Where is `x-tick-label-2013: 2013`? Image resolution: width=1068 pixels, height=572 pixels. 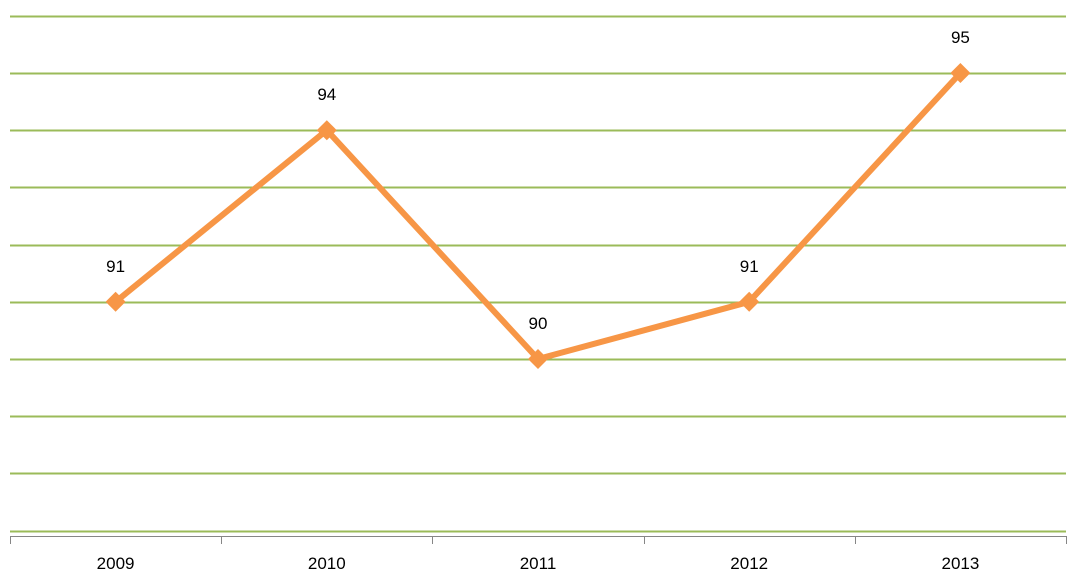
x-tick-label-2013: 2013 is located at coordinates (960, 563).